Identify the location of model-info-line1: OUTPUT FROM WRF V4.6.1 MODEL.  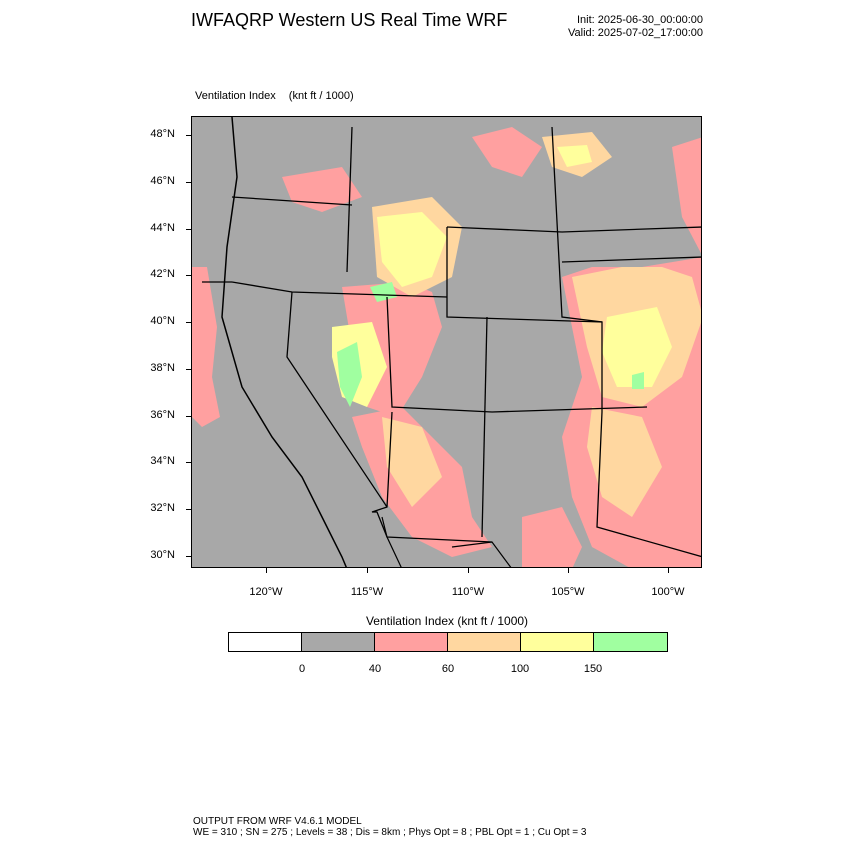
(277, 821).